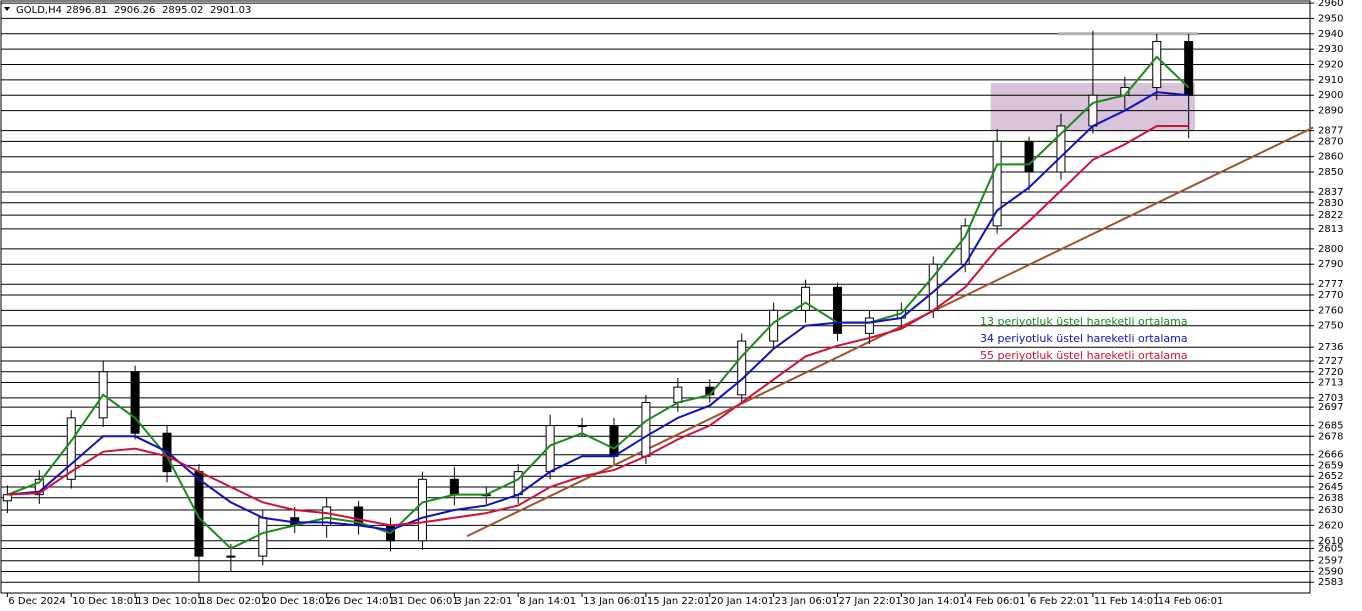  I want to click on y-tick-label: 2583, so click(1330, 582).